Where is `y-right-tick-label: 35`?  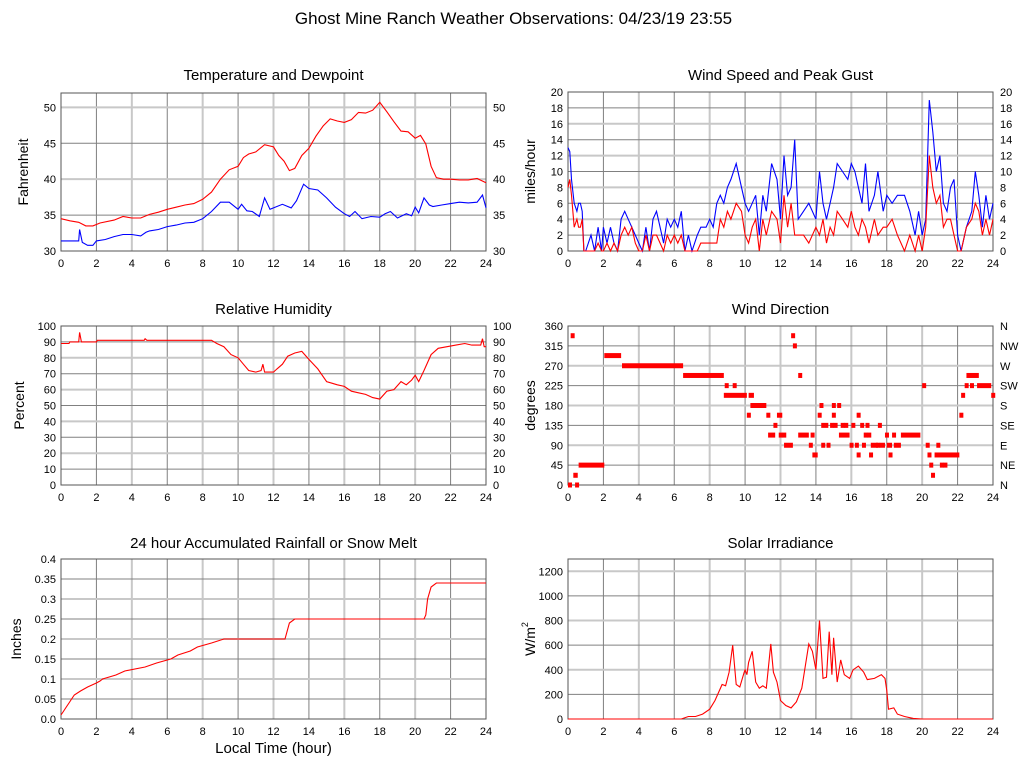
y-right-tick-label: 35 is located at coordinates (499, 216).